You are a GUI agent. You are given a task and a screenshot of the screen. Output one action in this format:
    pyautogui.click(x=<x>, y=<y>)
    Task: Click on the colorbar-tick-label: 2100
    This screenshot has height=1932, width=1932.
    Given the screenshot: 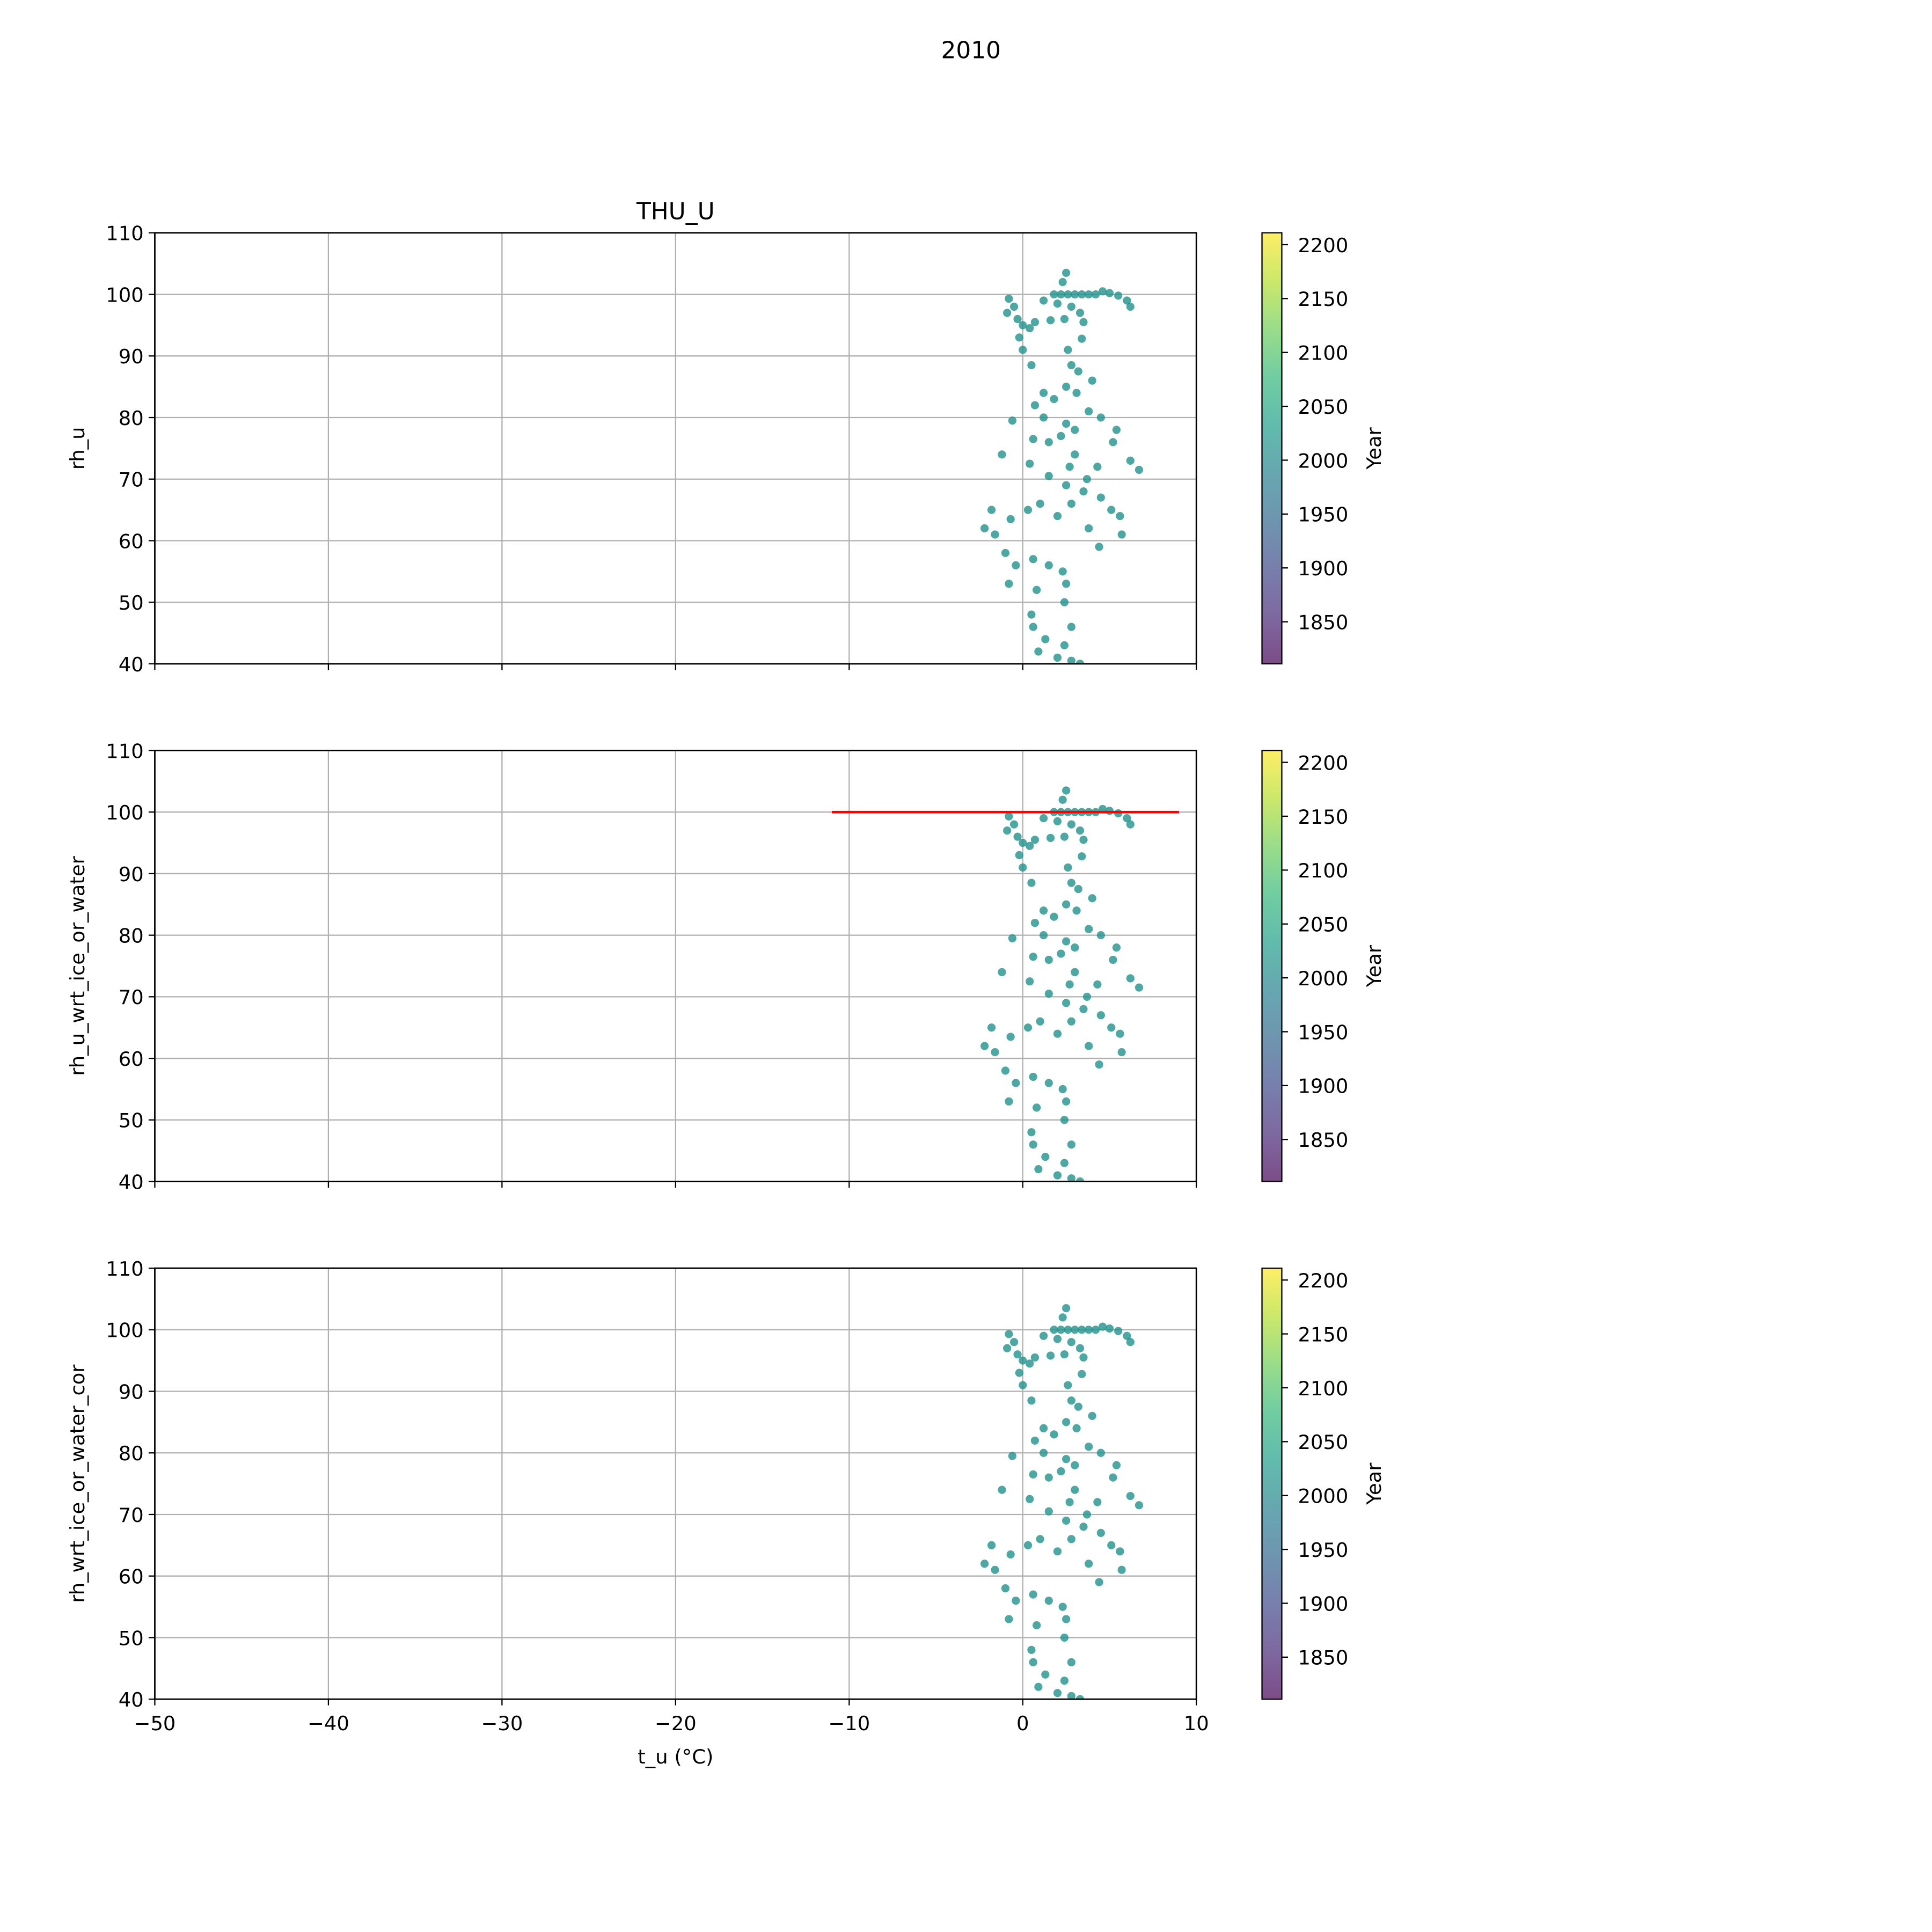 What is the action you would take?
    pyautogui.click(x=1323, y=870)
    